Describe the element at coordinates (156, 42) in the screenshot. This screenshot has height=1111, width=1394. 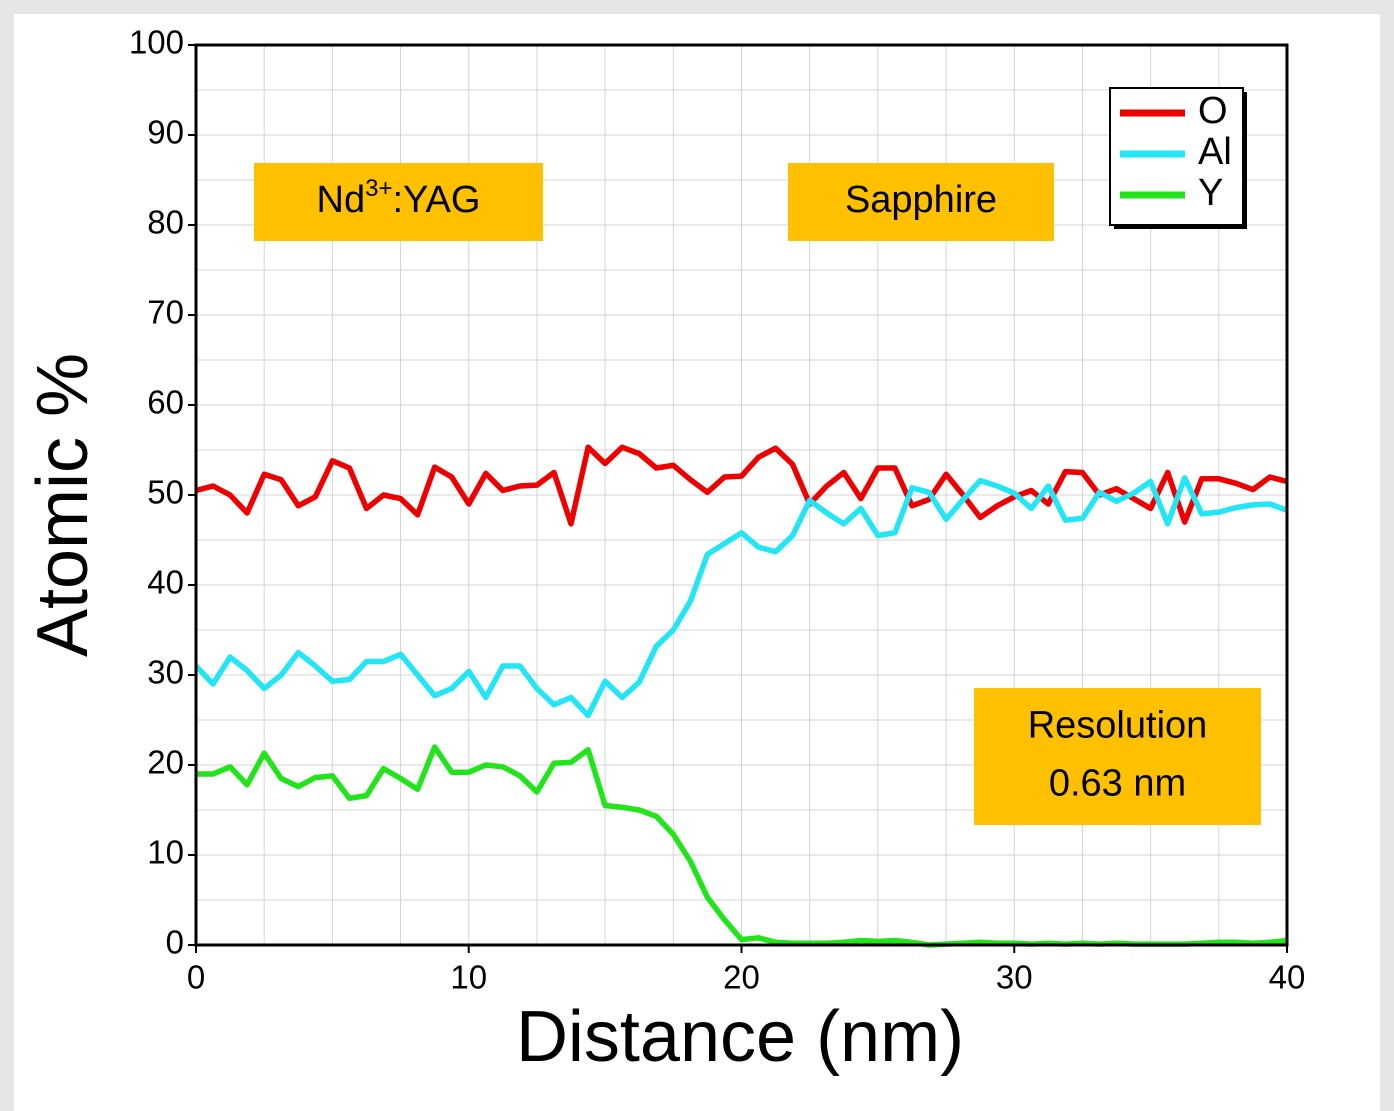
I see `y-tick-label: 100` at that location.